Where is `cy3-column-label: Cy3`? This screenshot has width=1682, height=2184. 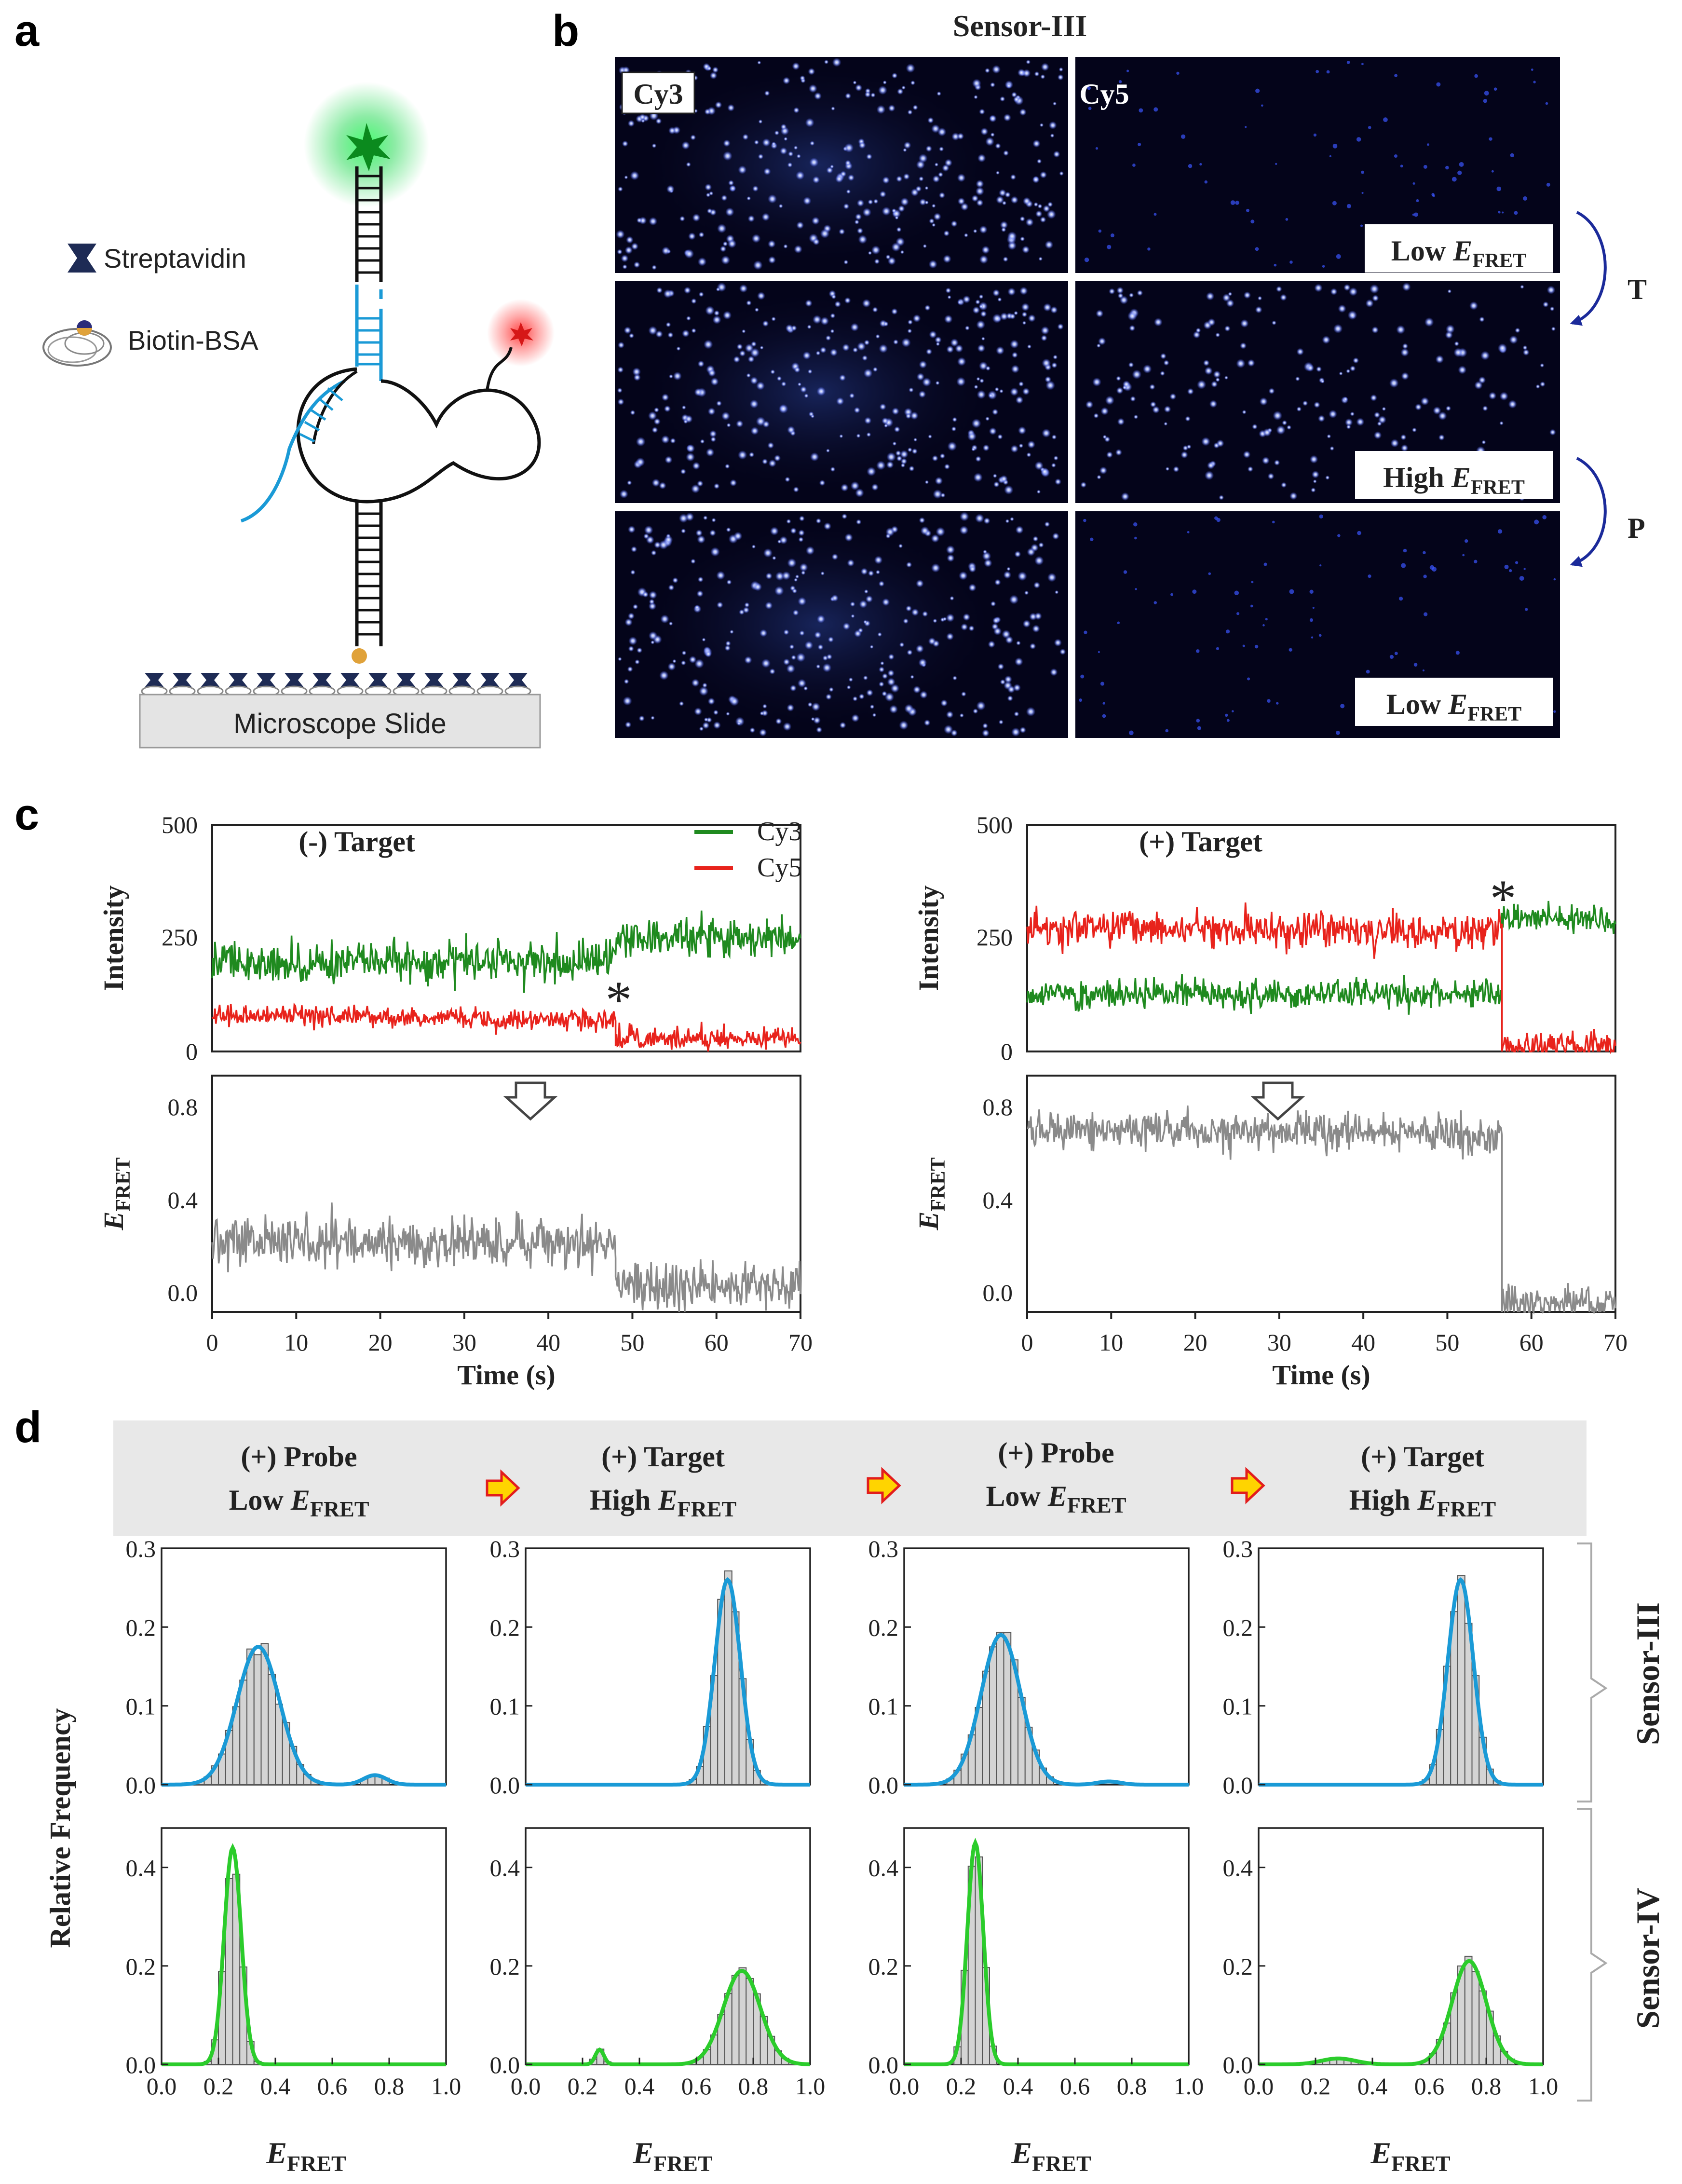
cy3-column-label: Cy3 is located at coordinates (658, 94).